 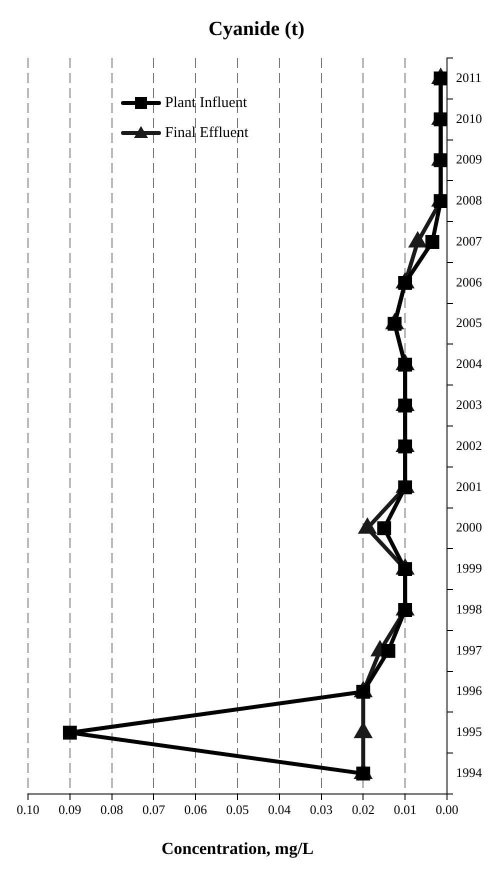 What do you see at coordinates (469, 690) in the screenshot?
I see `y-tick-label: 1996` at bounding box center [469, 690].